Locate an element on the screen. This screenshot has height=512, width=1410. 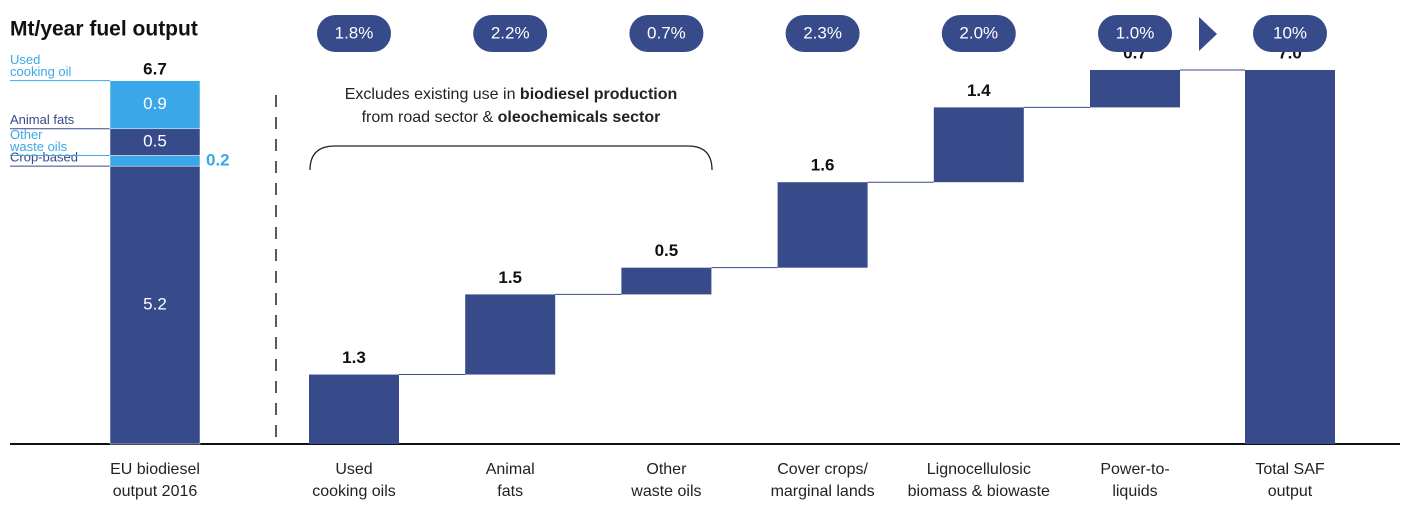
annotation: from road sector & oleochemicals sector is located at coordinates (511, 117).